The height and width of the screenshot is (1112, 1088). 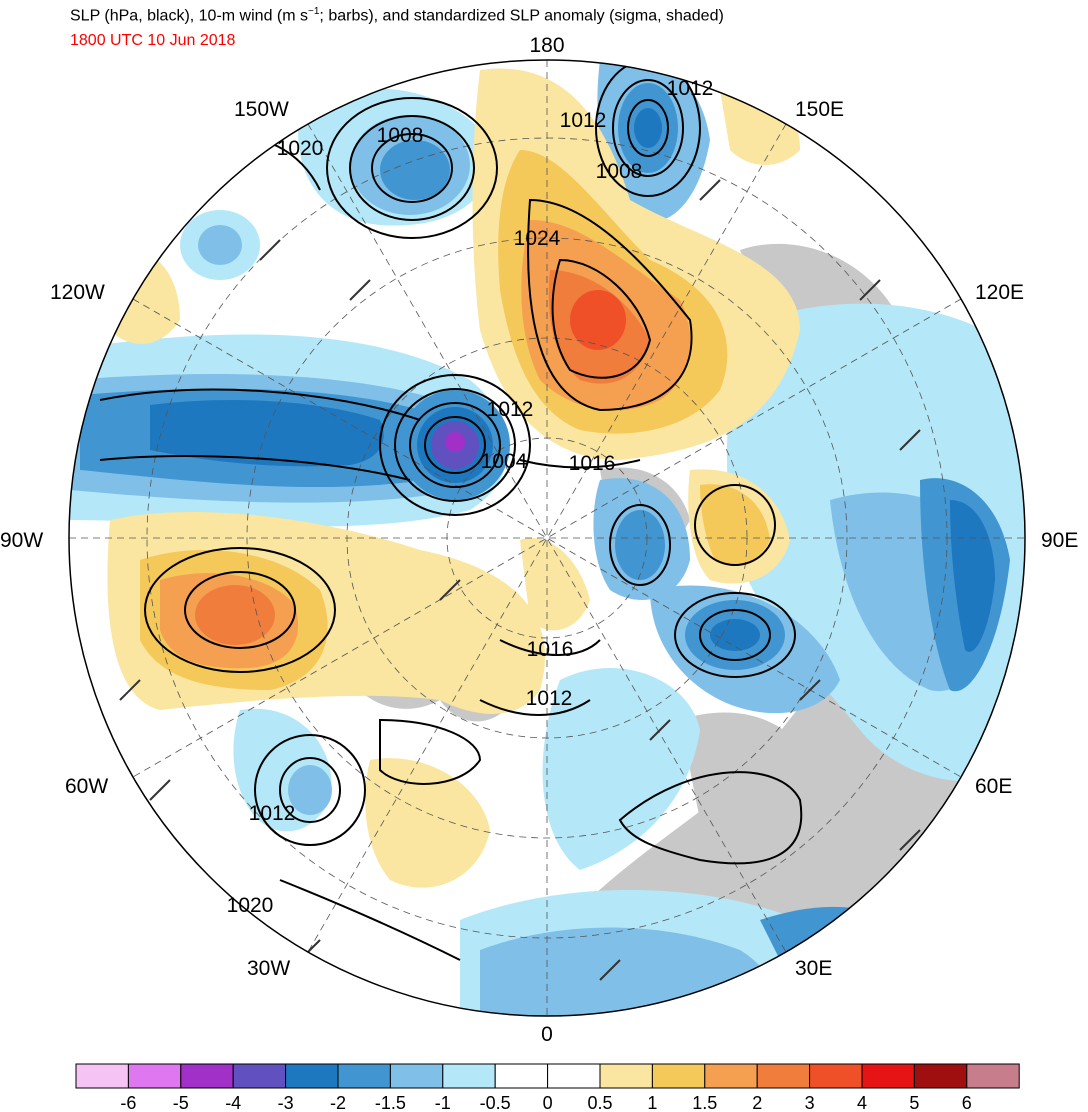 I want to click on colorbar-tick-label: 6, so click(x=967, y=1102).